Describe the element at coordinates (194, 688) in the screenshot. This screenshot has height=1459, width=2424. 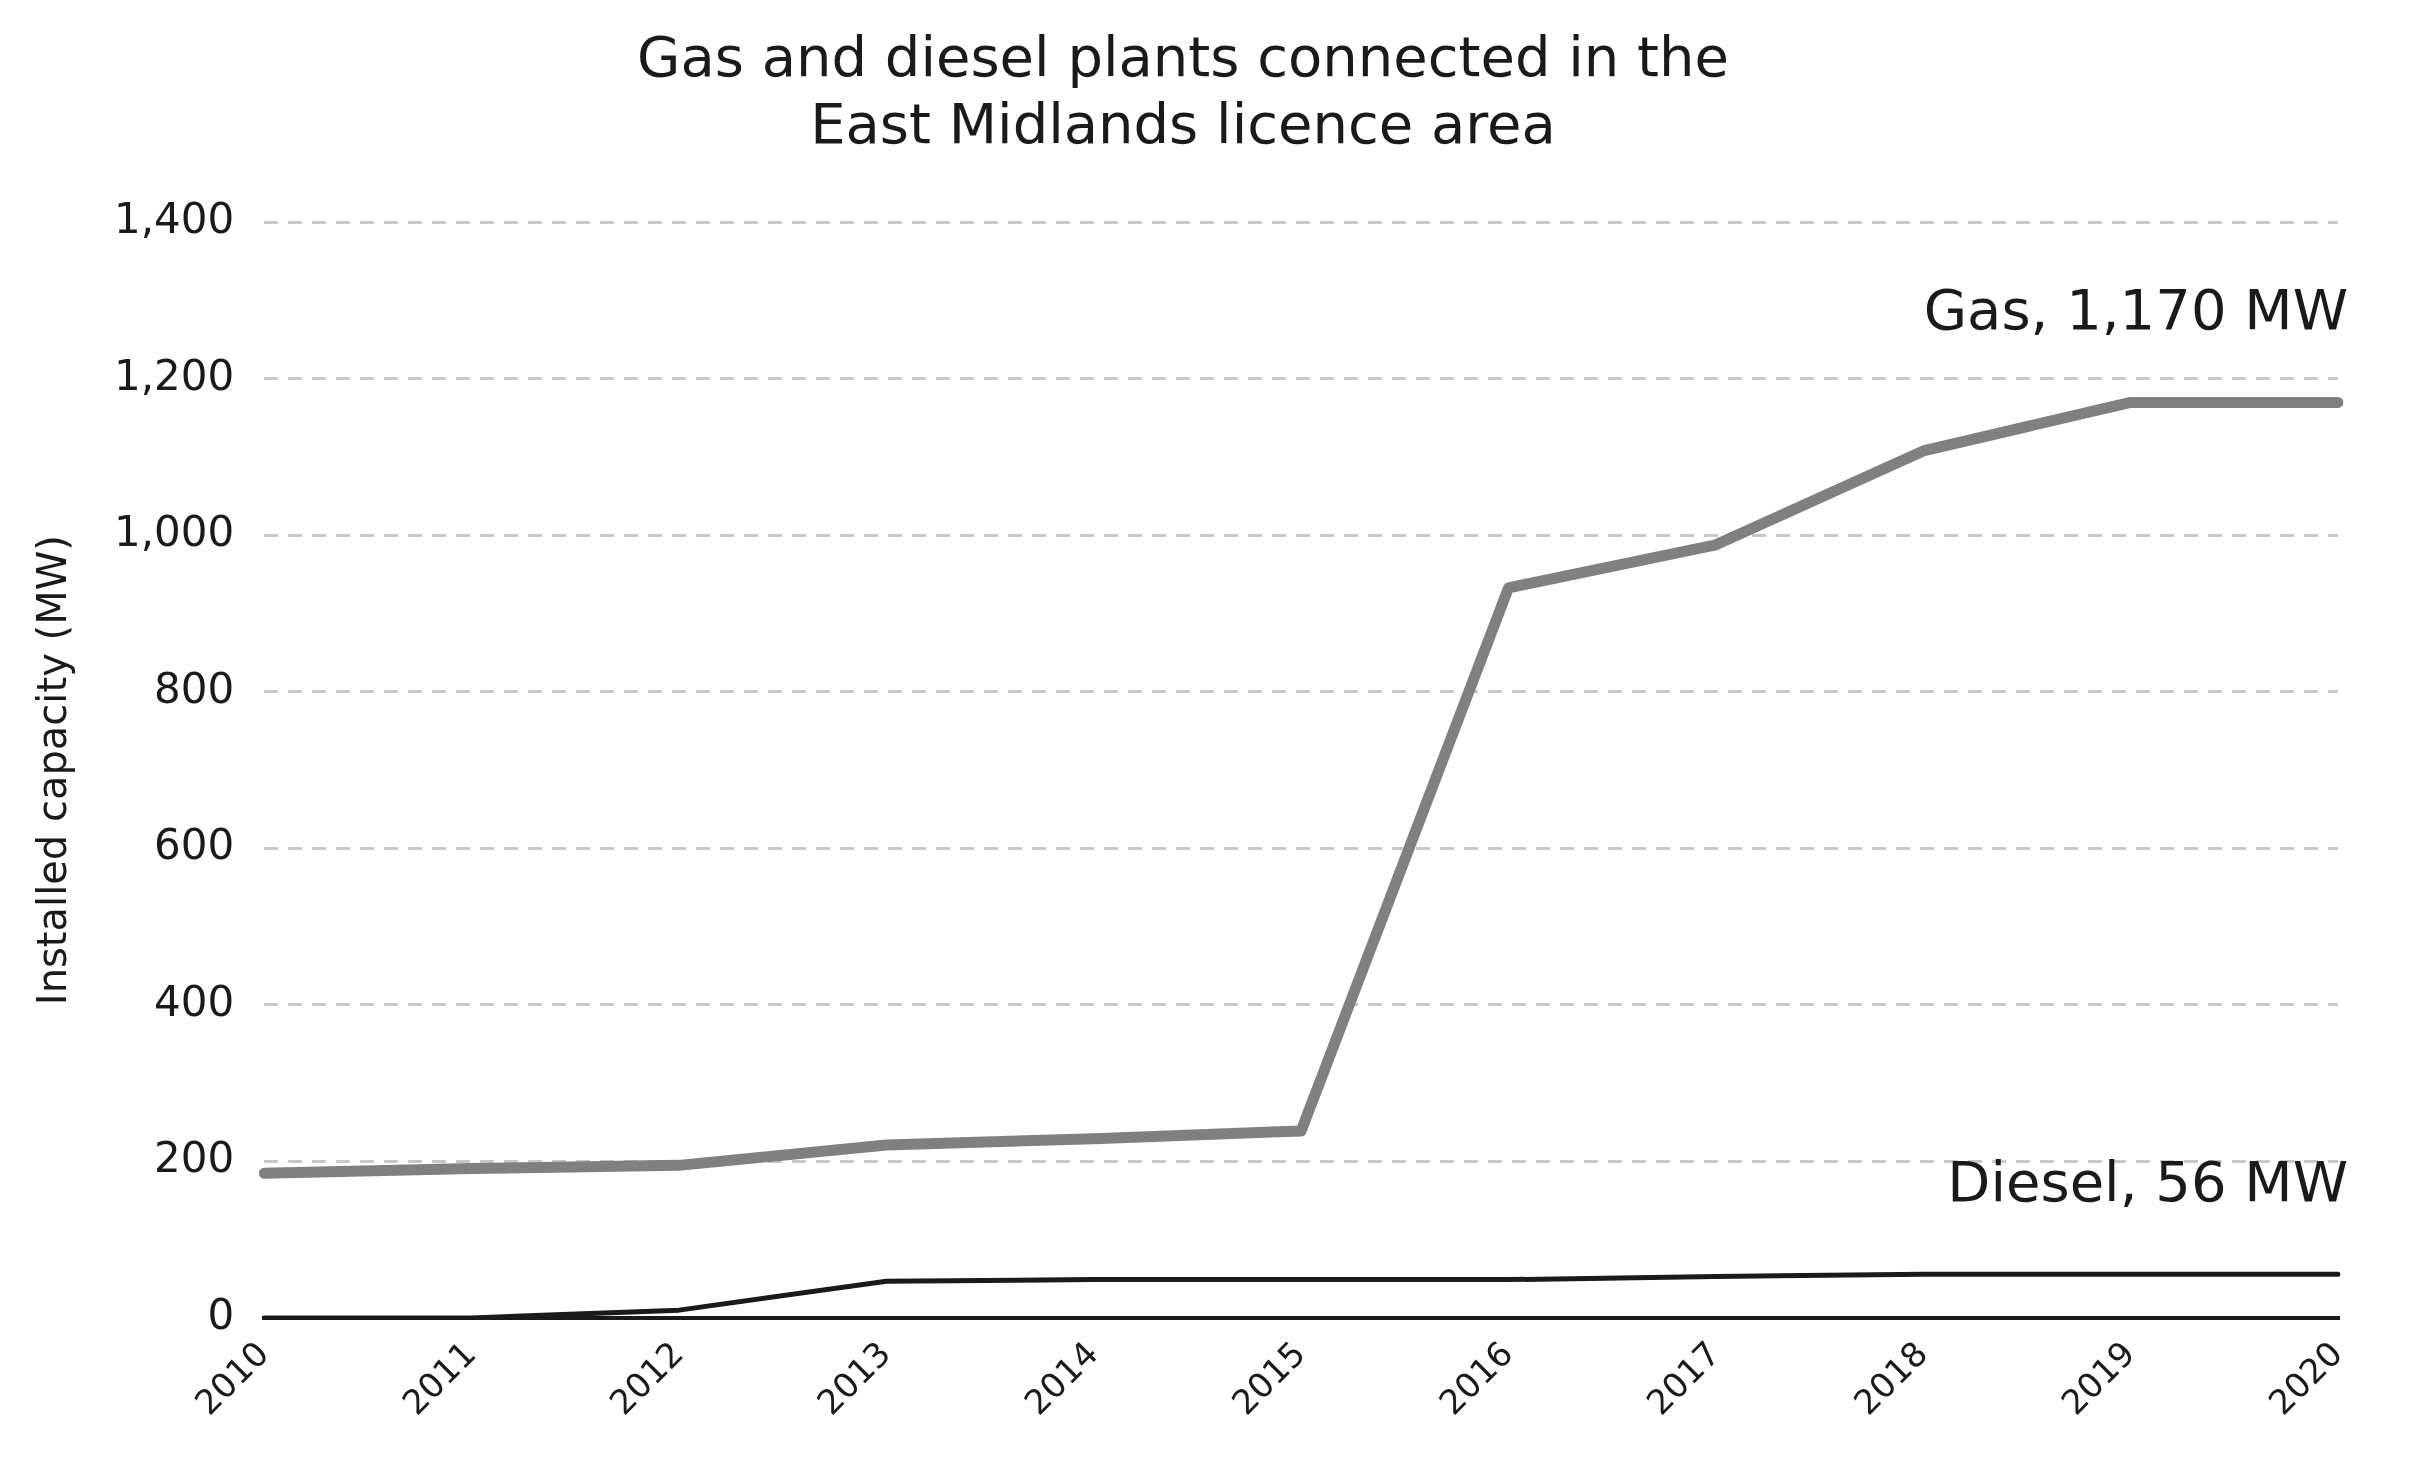
I see `y-tick-label: 800` at that location.